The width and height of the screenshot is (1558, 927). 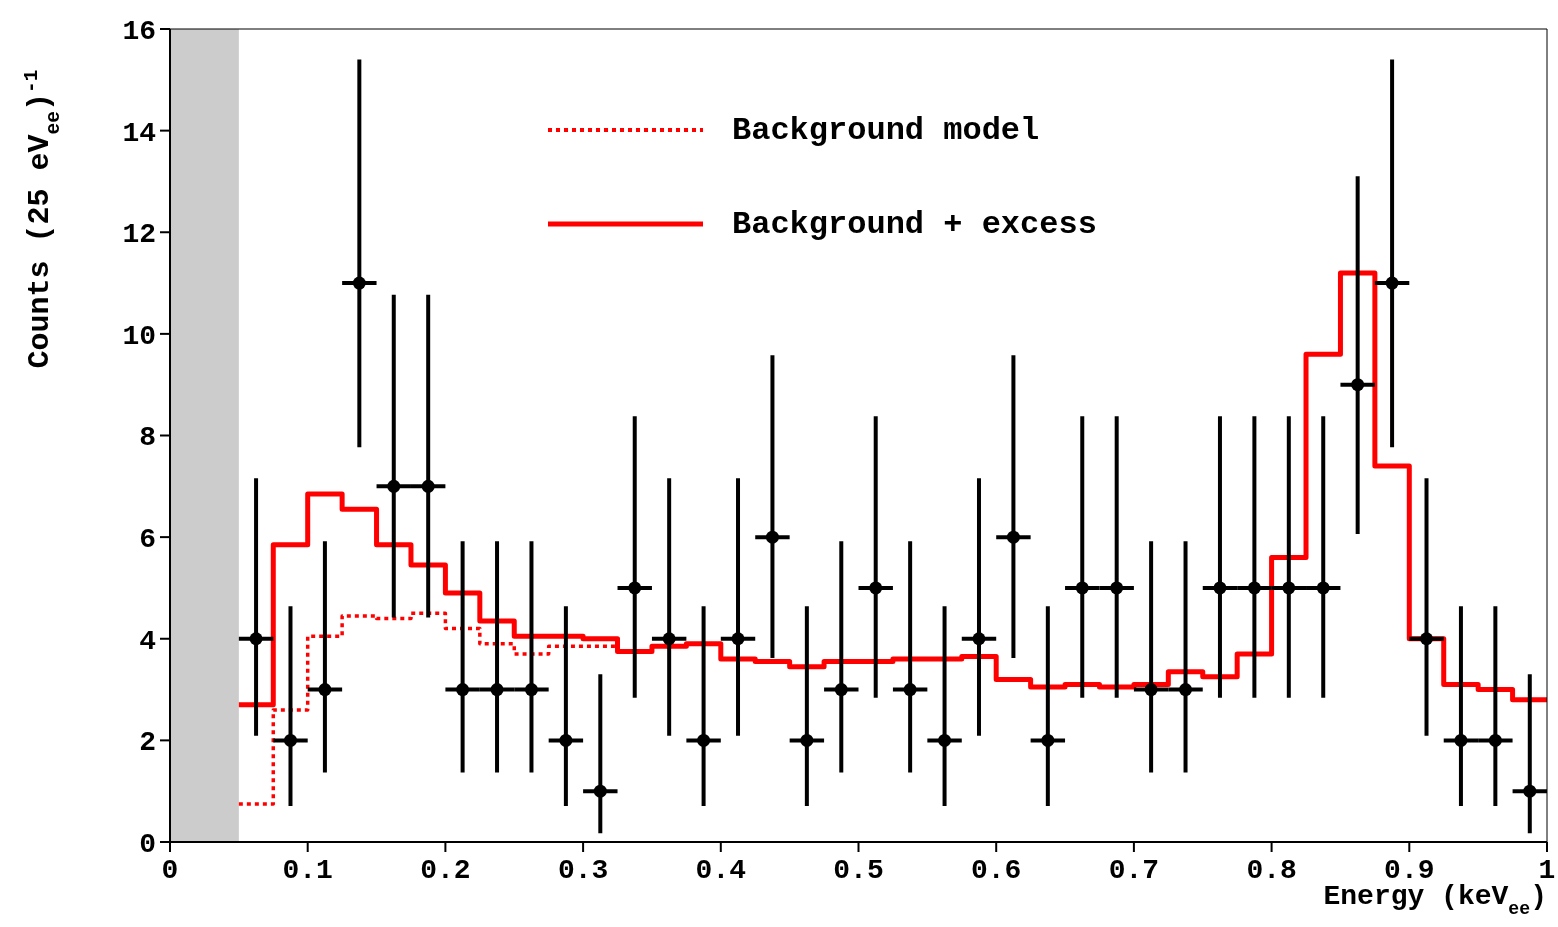 What do you see at coordinates (914, 224) in the screenshot?
I see `legend-label: Background + excess` at bounding box center [914, 224].